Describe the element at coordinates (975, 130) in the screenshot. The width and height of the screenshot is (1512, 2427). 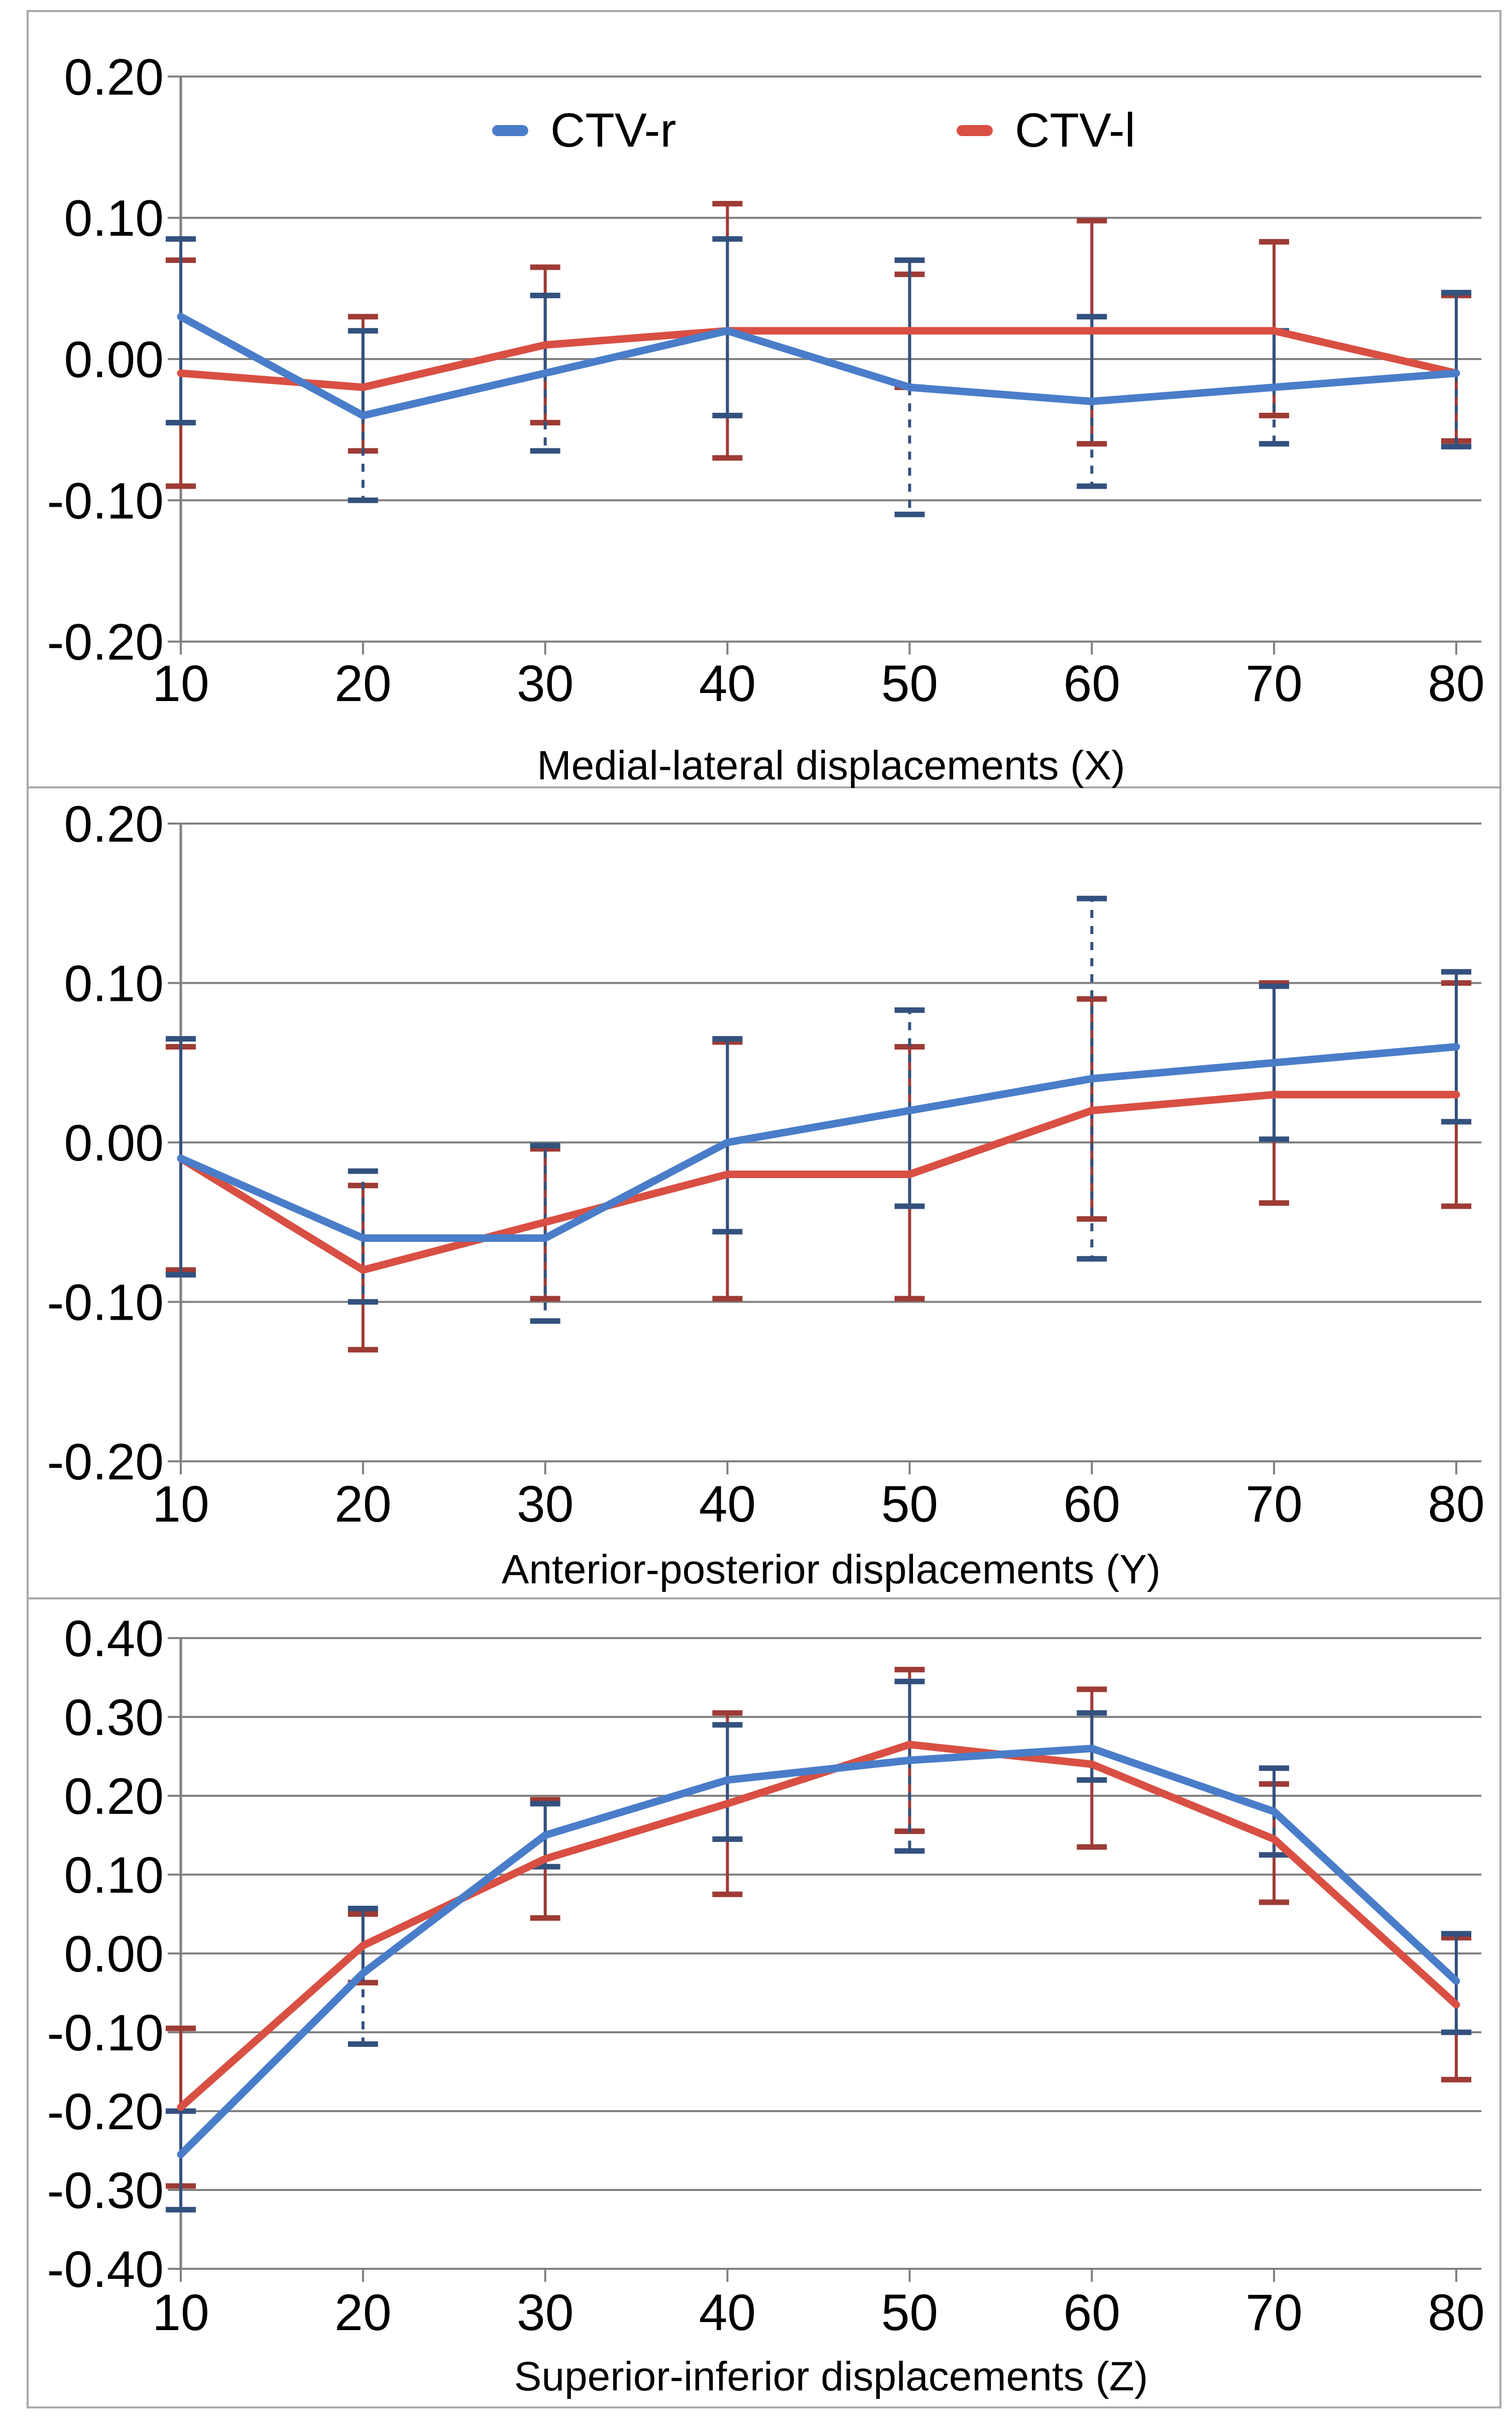
I see `ctv-l-line-swatch-icon` at that location.